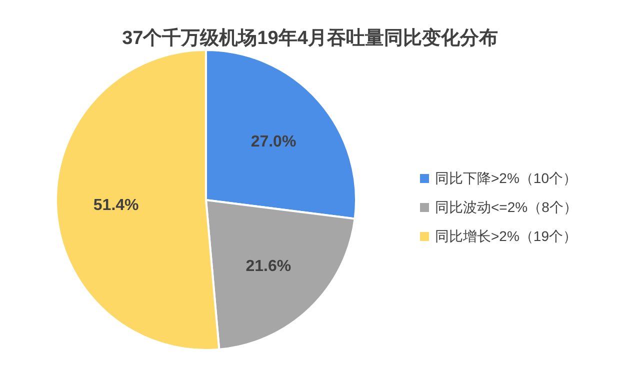 The width and height of the screenshot is (620, 373). I want to click on legend-label: 同比波动<=2%（8个）, so click(506, 207).